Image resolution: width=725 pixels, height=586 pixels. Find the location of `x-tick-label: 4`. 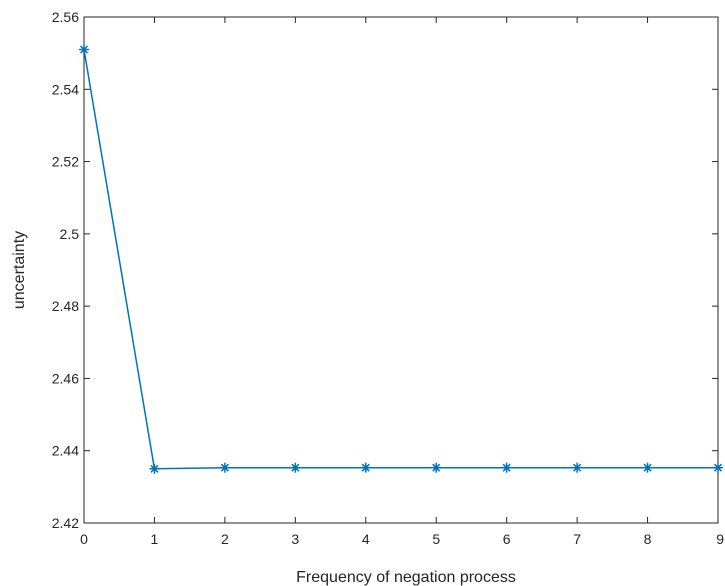

x-tick-label: 4 is located at coordinates (366, 539).